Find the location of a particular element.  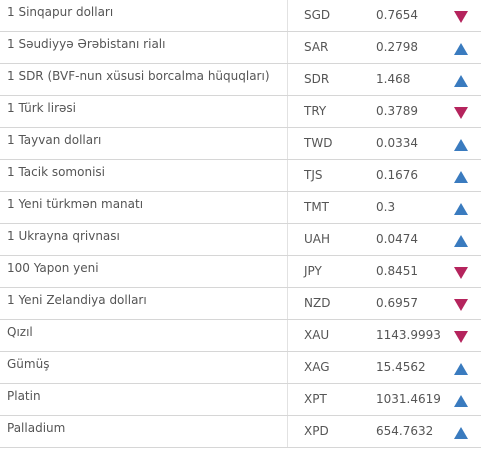

currency-name: 1 Türk lirəsi is located at coordinates (144, 111).